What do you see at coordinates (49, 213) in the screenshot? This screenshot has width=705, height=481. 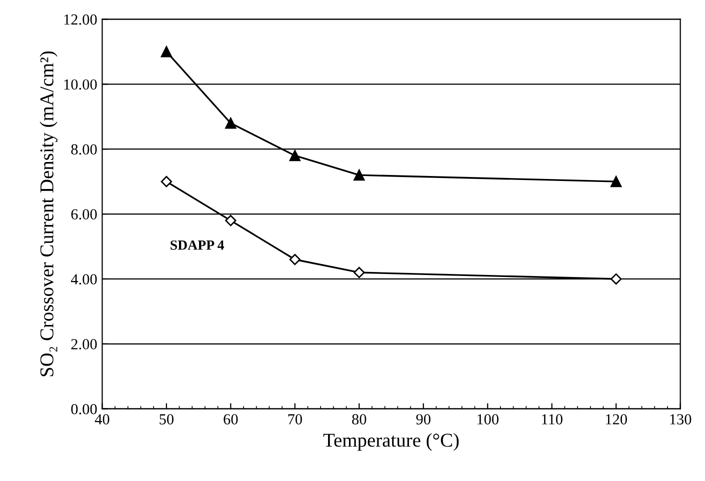 I see `y-axis-title: SO₂ Crossover Current Density (mA/cm²)` at bounding box center [49, 213].